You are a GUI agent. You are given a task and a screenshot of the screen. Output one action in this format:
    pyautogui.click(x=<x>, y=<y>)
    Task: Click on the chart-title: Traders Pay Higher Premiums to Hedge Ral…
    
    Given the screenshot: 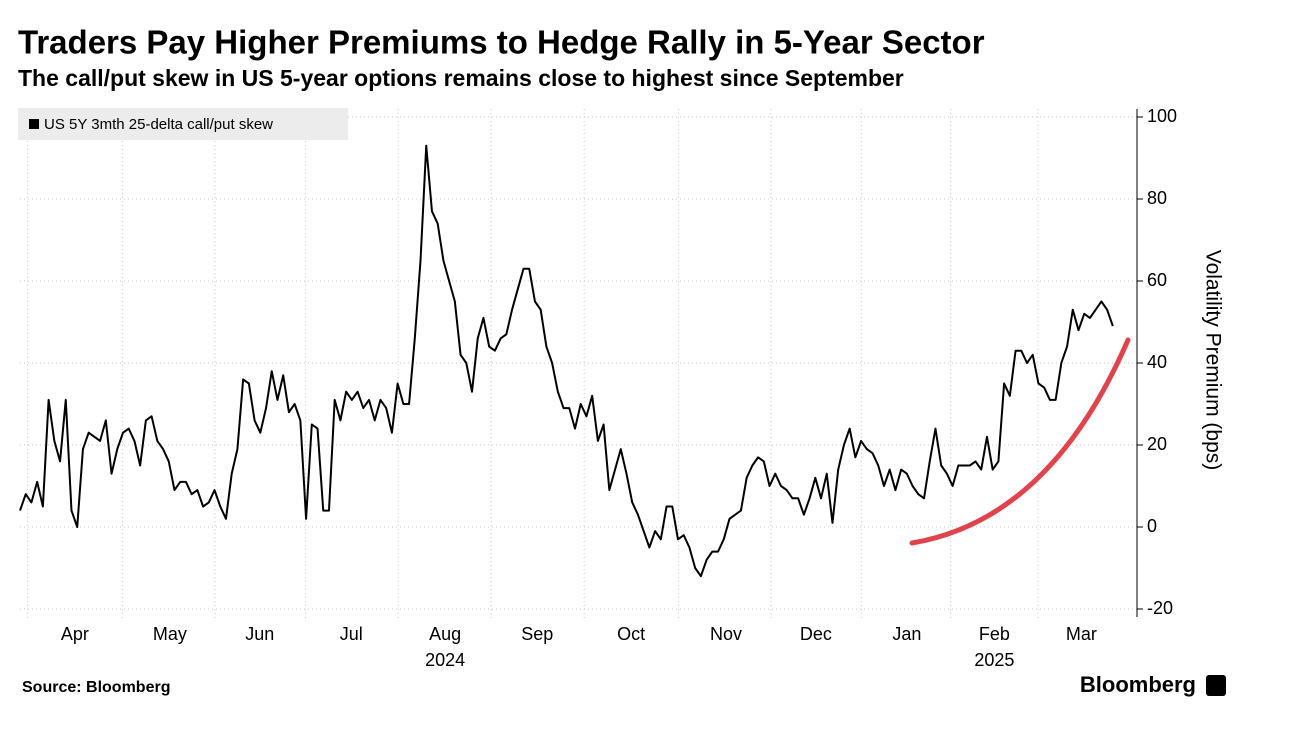 What is the action you would take?
    pyautogui.click(x=501, y=42)
    